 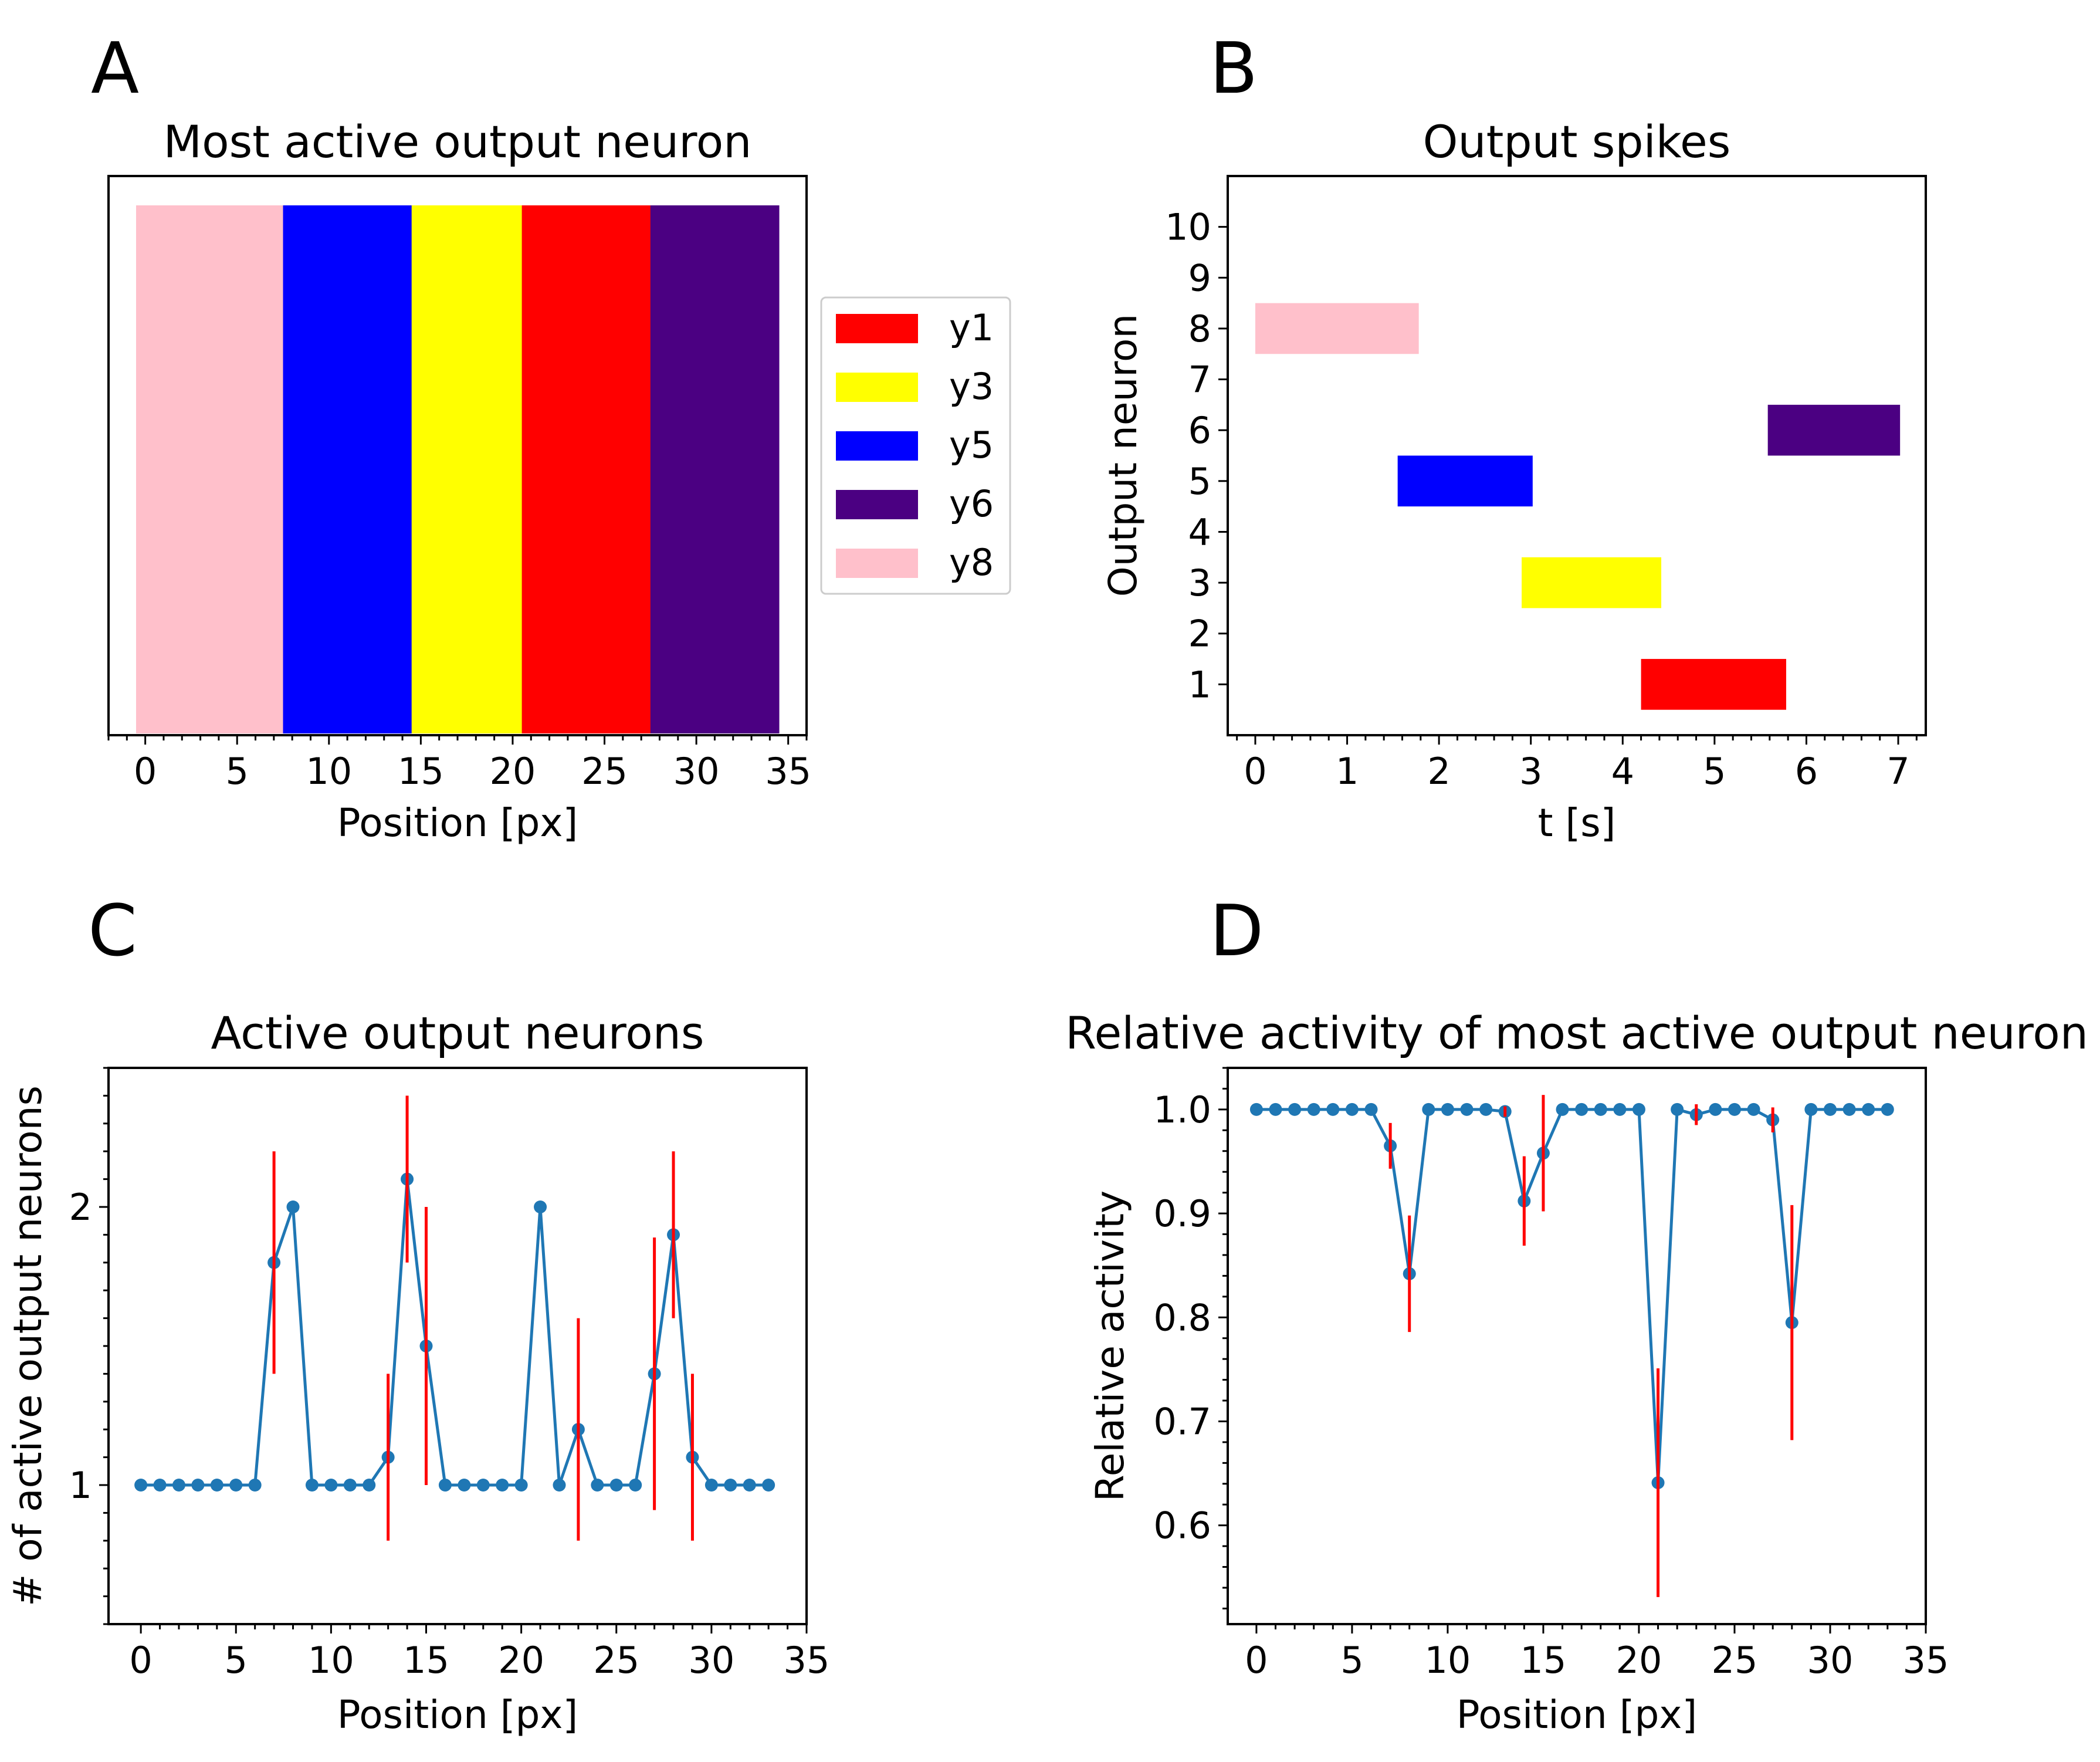 What do you see at coordinates (1577, 823) in the screenshot?
I see `panel-b-x-label: t [s]` at bounding box center [1577, 823].